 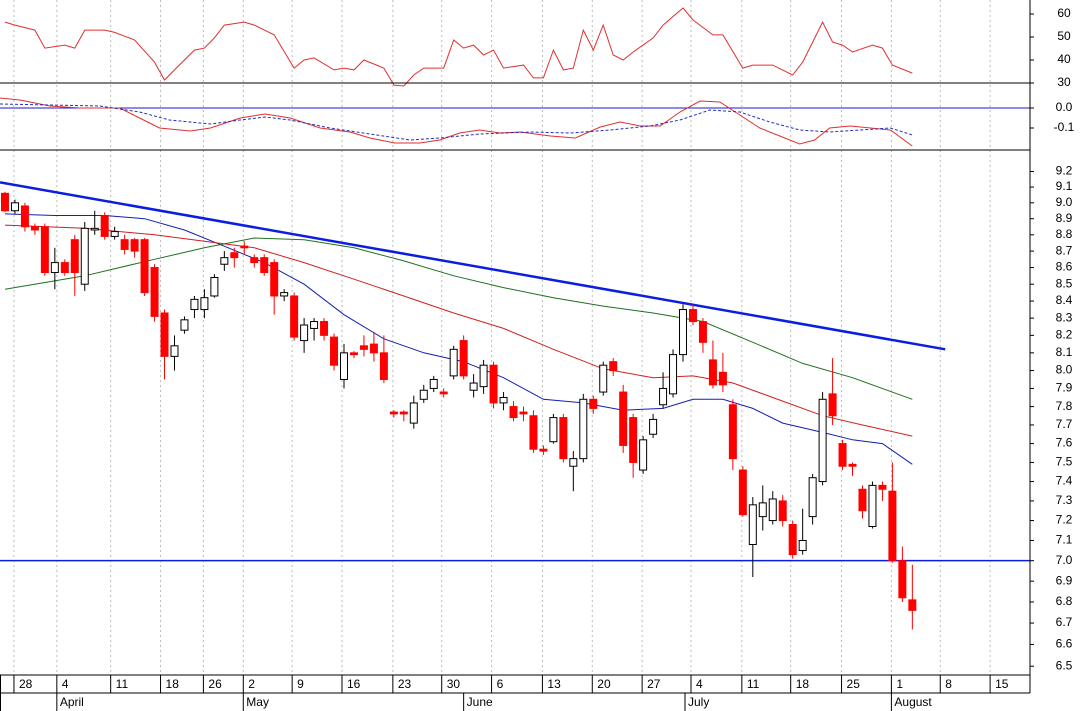 What do you see at coordinates (753, 684) in the screenshot?
I see `x-tick-label: 11` at bounding box center [753, 684].